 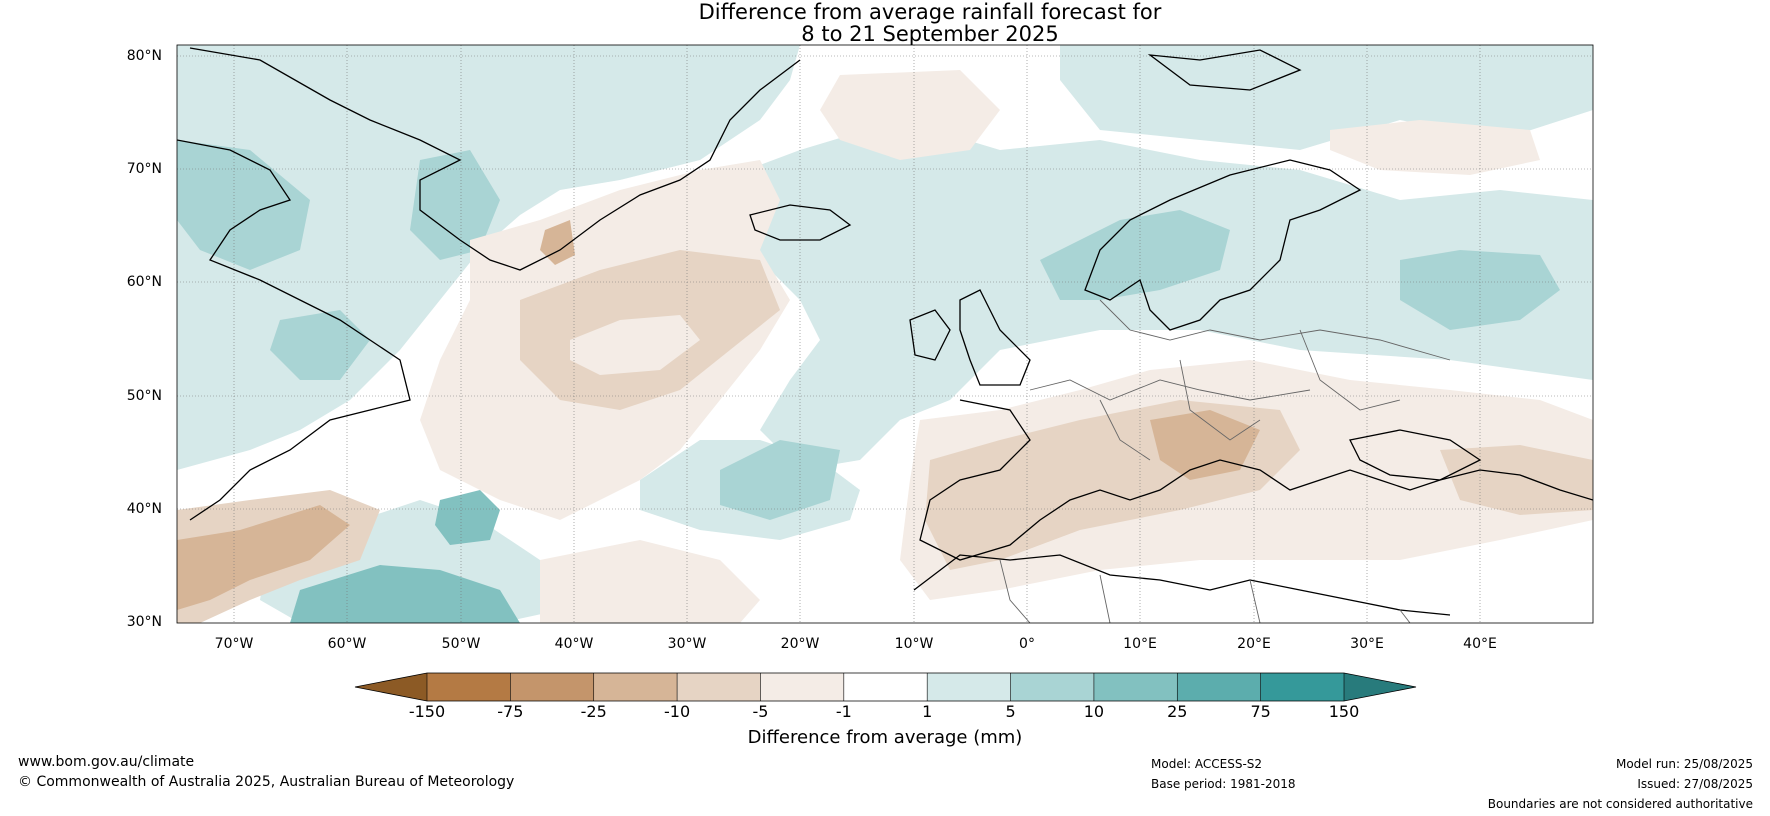 I want to click on iceland-coast, so click(x=800, y=222).